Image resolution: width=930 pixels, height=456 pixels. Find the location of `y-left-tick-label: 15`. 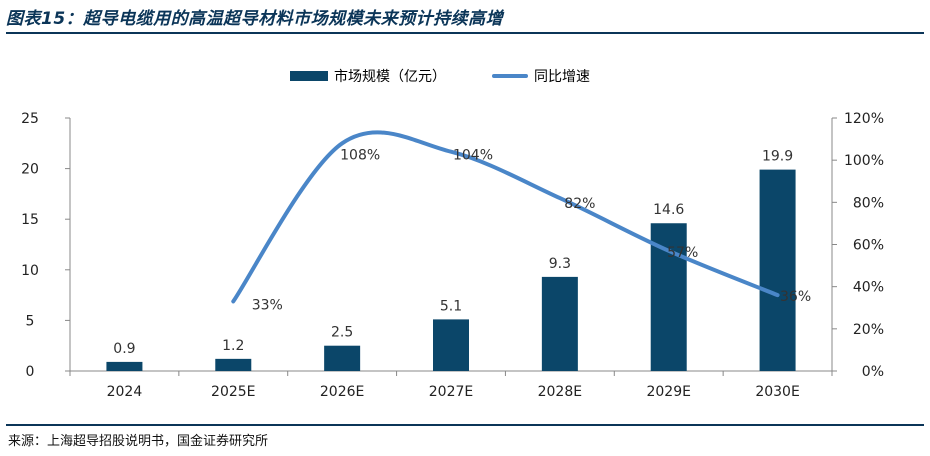

y-left-tick-label: 15 is located at coordinates (30, 220).